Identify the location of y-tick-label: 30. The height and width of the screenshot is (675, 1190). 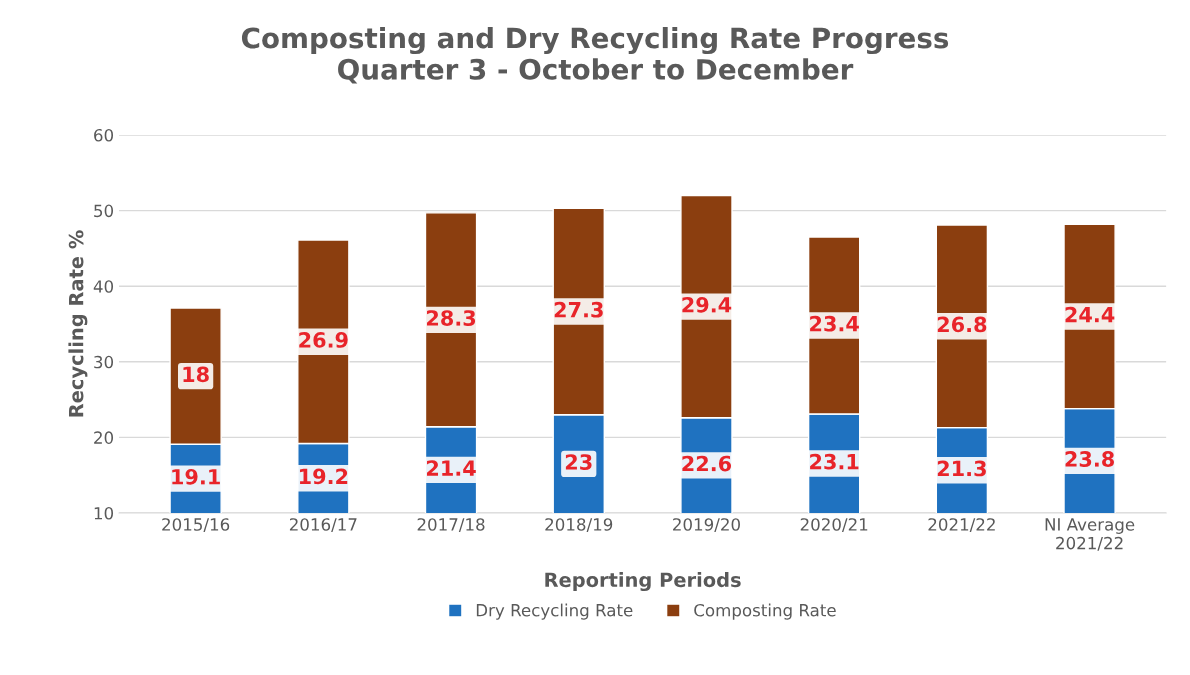
(104, 362).